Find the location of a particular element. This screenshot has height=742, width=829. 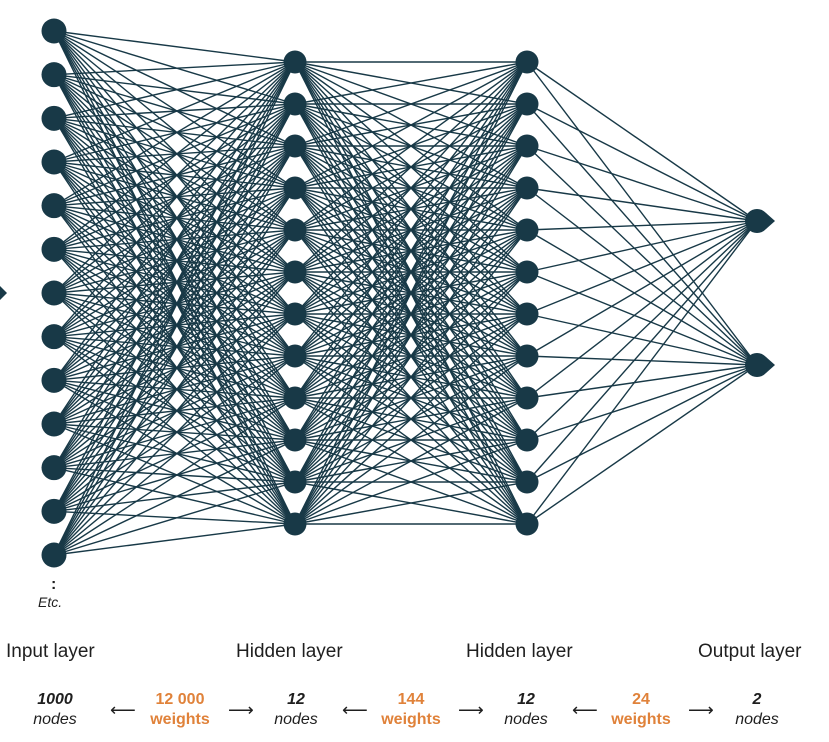

weights-3-count: 24 weights is located at coordinates (641, 710).